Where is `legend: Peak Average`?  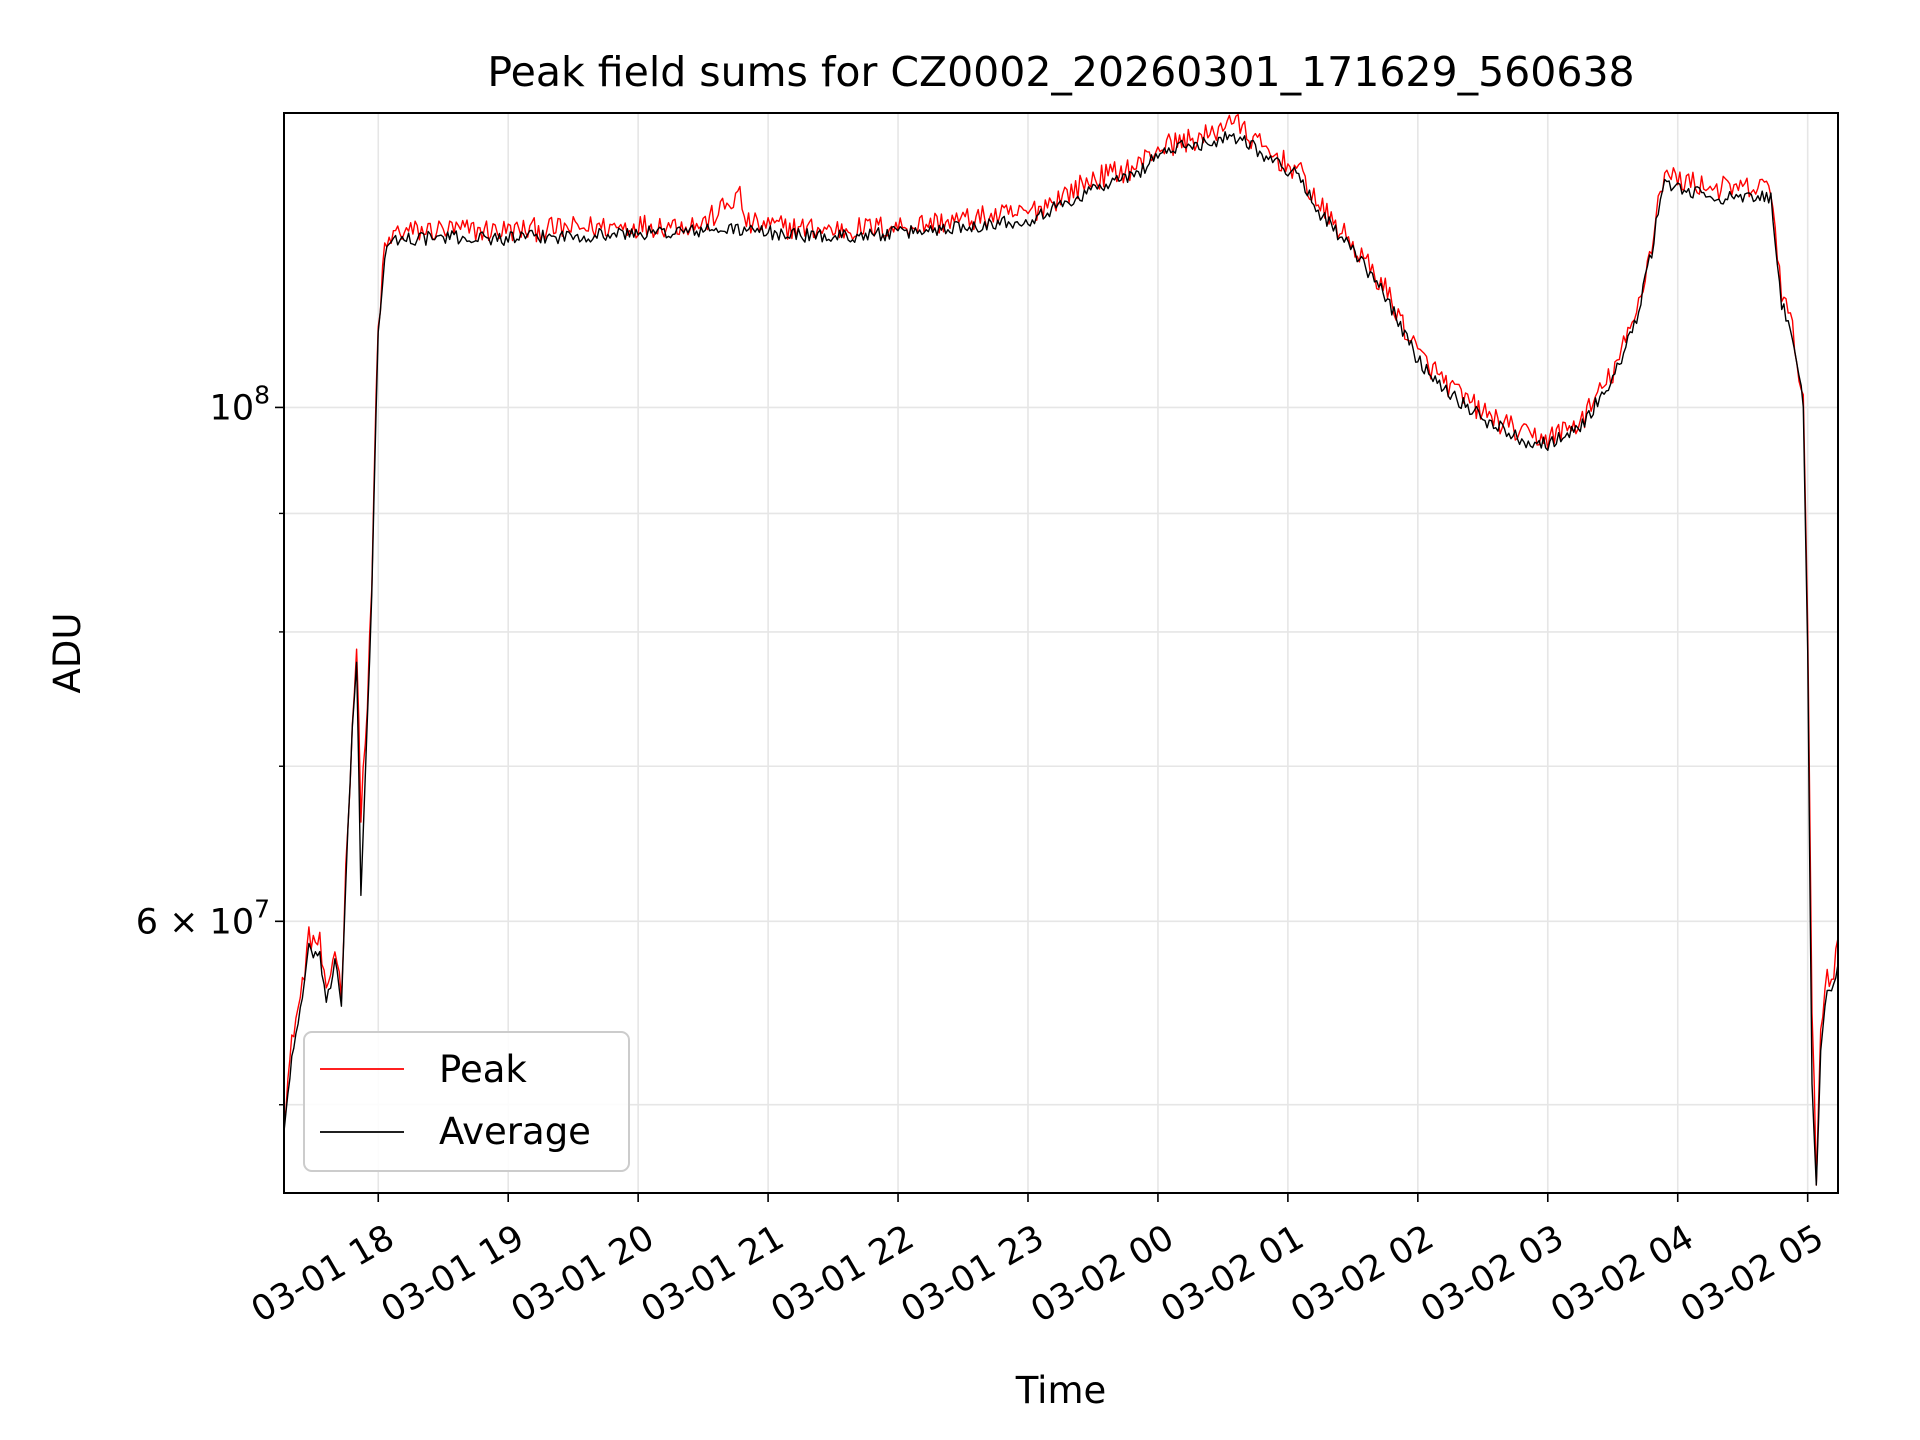
legend: Peak Average is located at coordinates (466, 1101).